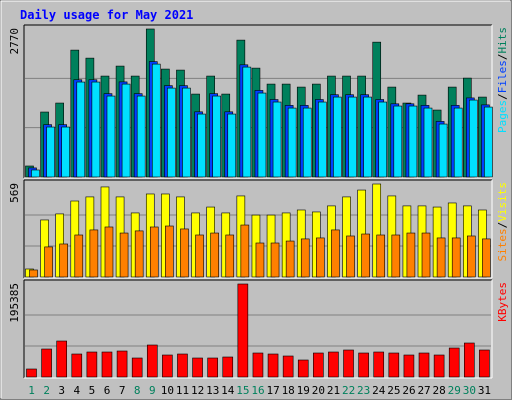  Describe the element at coordinates (137, 390) in the screenshot. I see `x-tick-label: 8` at that location.